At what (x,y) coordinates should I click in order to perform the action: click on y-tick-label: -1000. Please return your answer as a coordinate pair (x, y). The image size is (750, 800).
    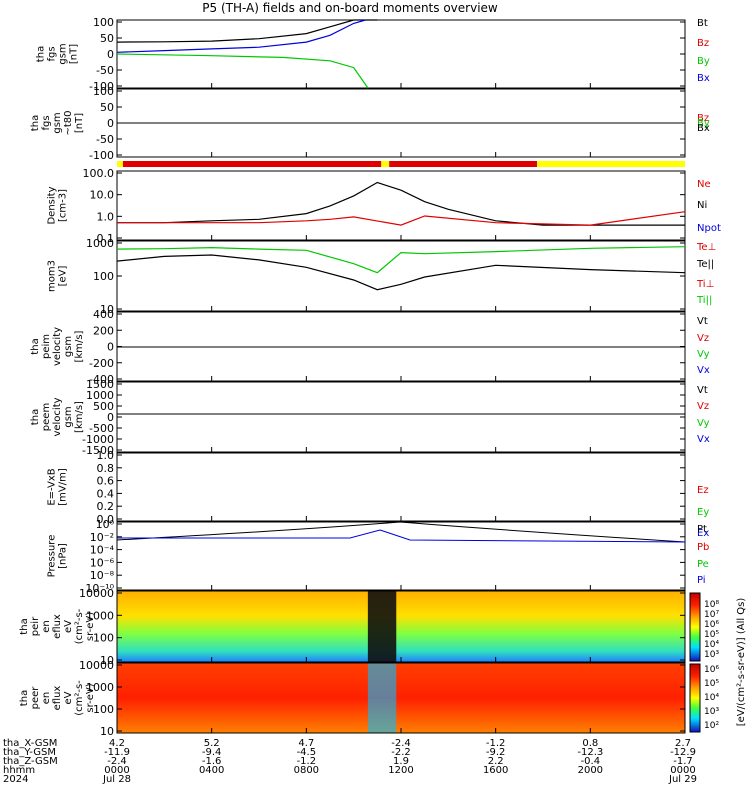
    Looking at the image, I should click on (98, 439).